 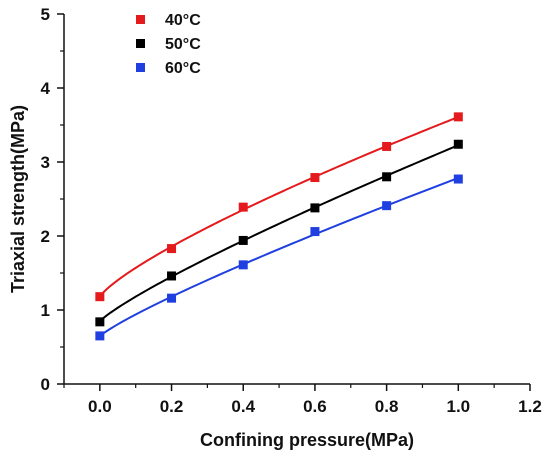 What do you see at coordinates (458, 406) in the screenshot?
I see `x-tick-label: 1.0` at bounding box center [458, 406].